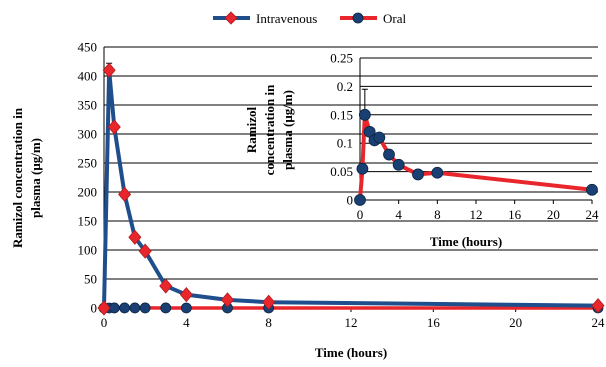  What do you see at coordinates (88, 76) in the screenshot?
I see `main-y-tick-label: 400` at bounding box center [88, 76].